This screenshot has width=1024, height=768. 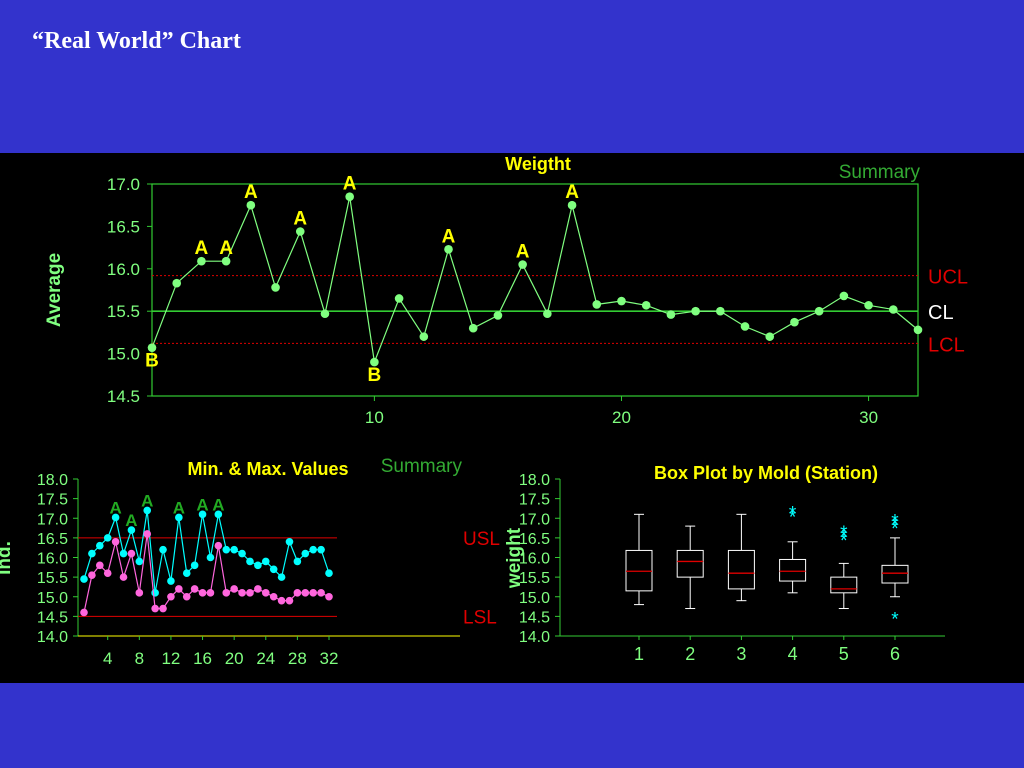 What do you see at coordinates (880, 172) in the screenshot?
I see `average-chart-summary-label: Summary` at bounding box center [880, 172].